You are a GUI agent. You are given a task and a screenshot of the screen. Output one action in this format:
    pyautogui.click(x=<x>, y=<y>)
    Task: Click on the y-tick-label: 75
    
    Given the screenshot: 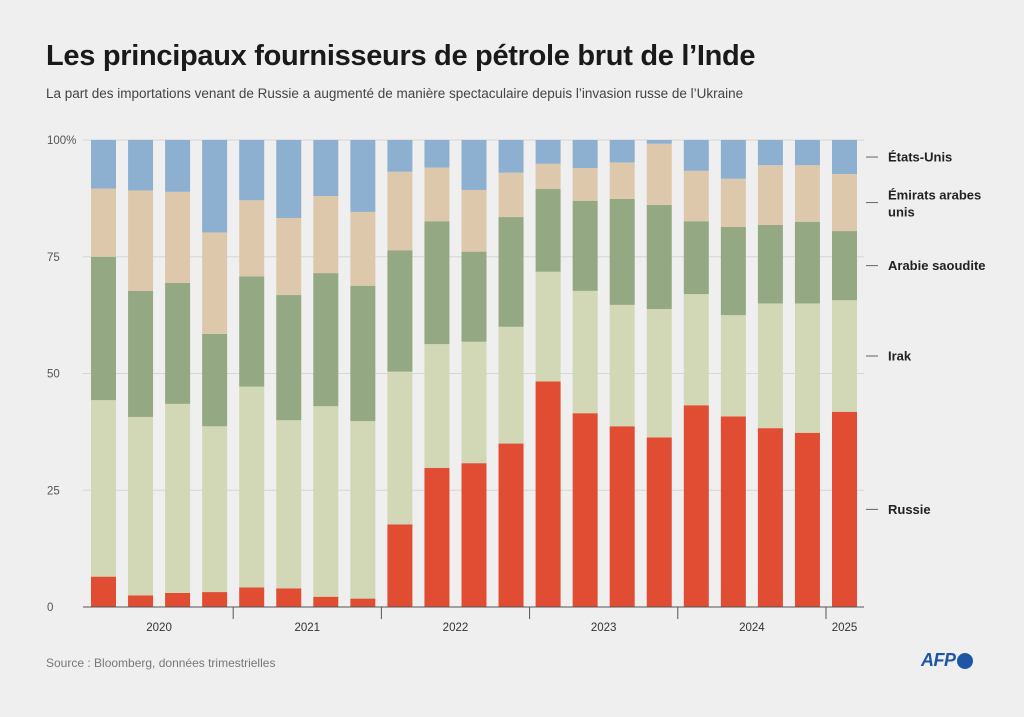 What is the action you would take?
    pyautogui.click(x=53, y=258)
    